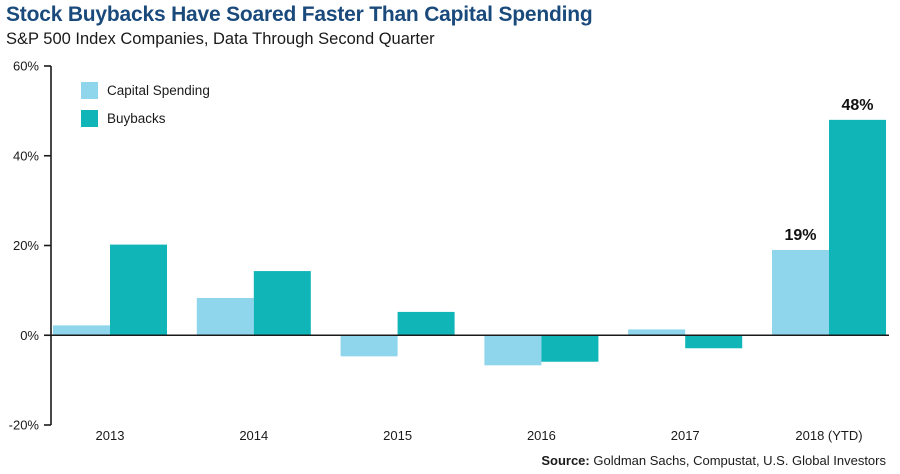 Image resolution: width=900 pixels, height=474 pixels. I want to click on bar-capital-spending-2013, so click(81, 330).